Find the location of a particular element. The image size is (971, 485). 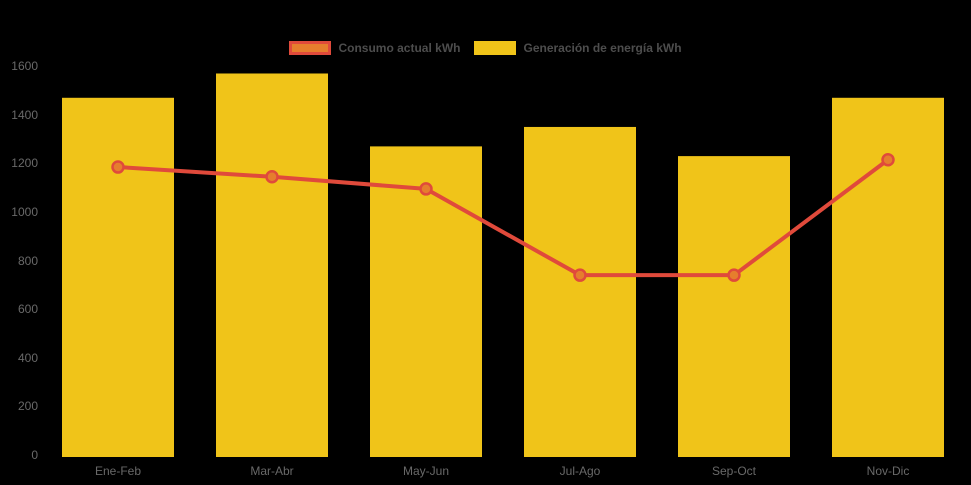

y-tick-label: 600 is located at coordinates (27, 309).